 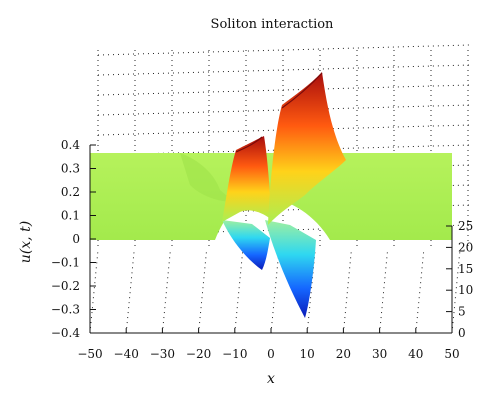 What do you see at coordinates (462, 312) in the screenshot?
I see `t-tick-label: 5` at bounding box center [462, 312].